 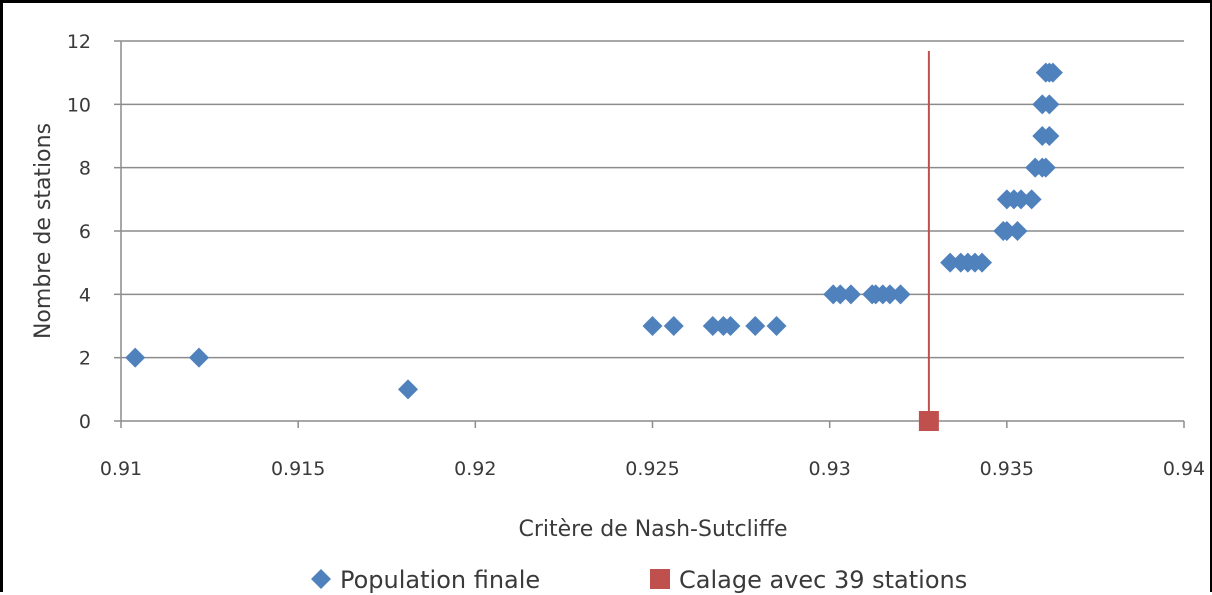 What do you see at coordinates (830, 469) in the screenshot?
I see `x-tick-label: 0.93` at bounding box center [830, 469].